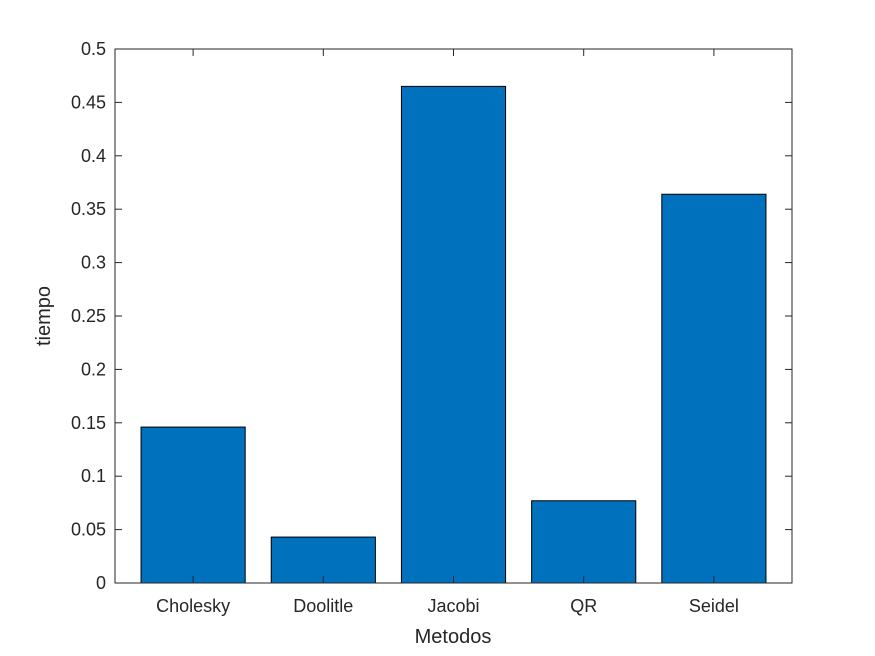 The image size is (875, 656). Describe the element at coordinates (714, 606) in the screenshot. I see `x-tick-label-seidel: Seidel` at that location.